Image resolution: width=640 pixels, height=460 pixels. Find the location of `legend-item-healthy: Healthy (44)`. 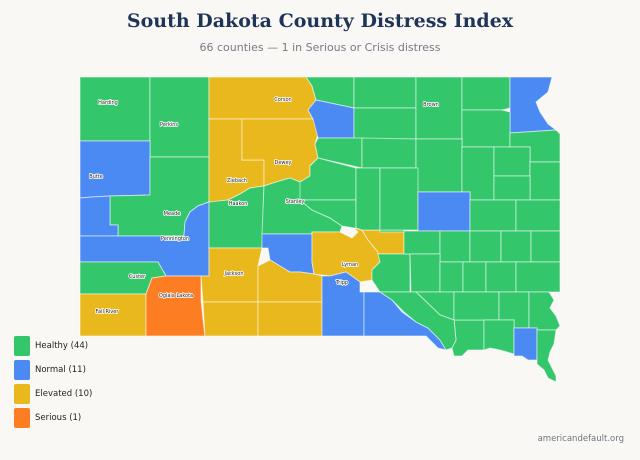

legend-item-healthy: Healthy (44) is located at coordinates (53, 346).